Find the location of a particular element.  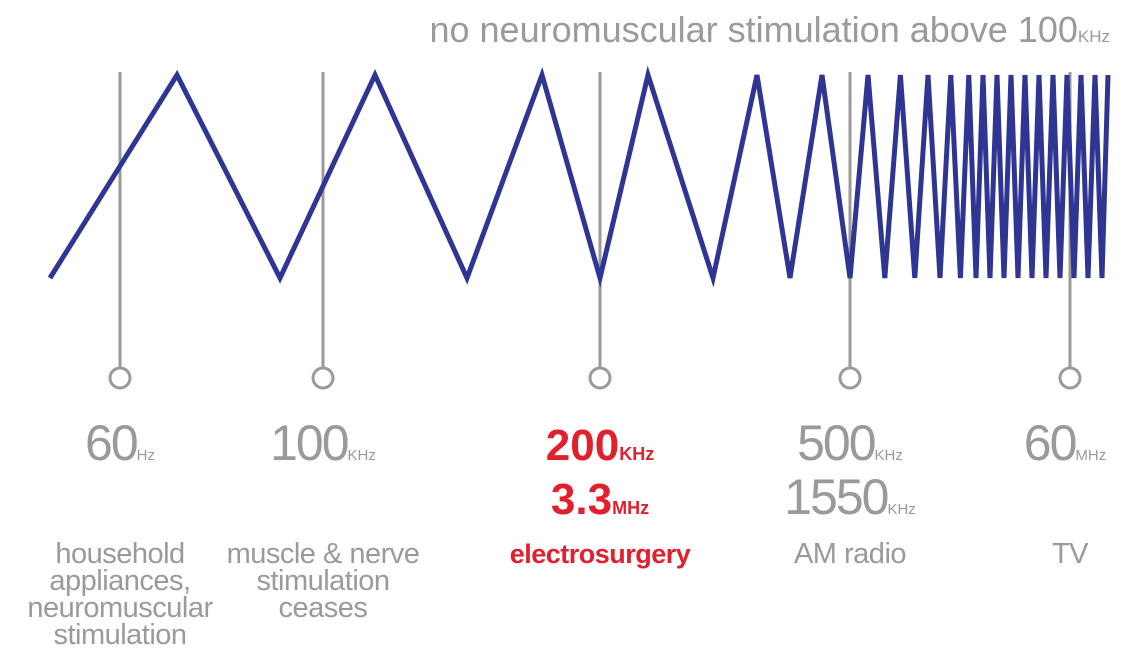

frequency: 60MHz is located at coordinates (1065, 443).